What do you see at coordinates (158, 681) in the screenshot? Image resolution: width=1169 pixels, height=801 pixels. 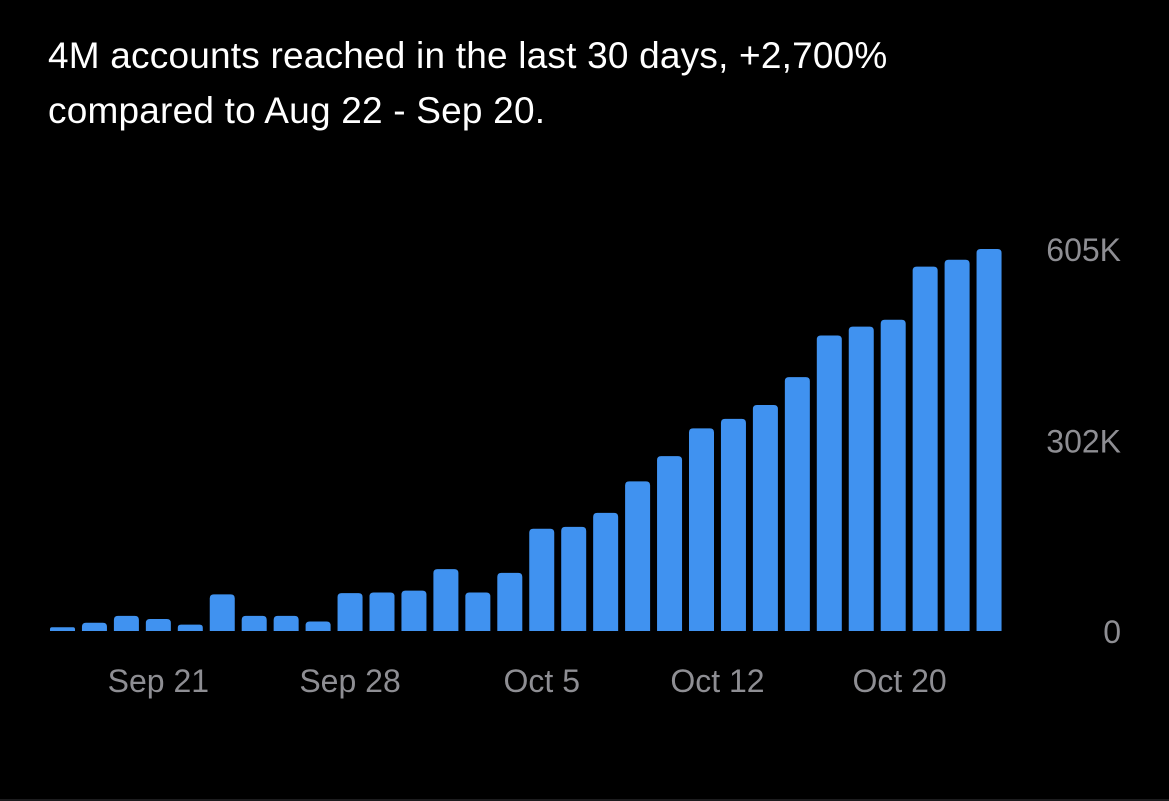 I see `x-tick-label: Sep 21` at bounding box center [158, 681].